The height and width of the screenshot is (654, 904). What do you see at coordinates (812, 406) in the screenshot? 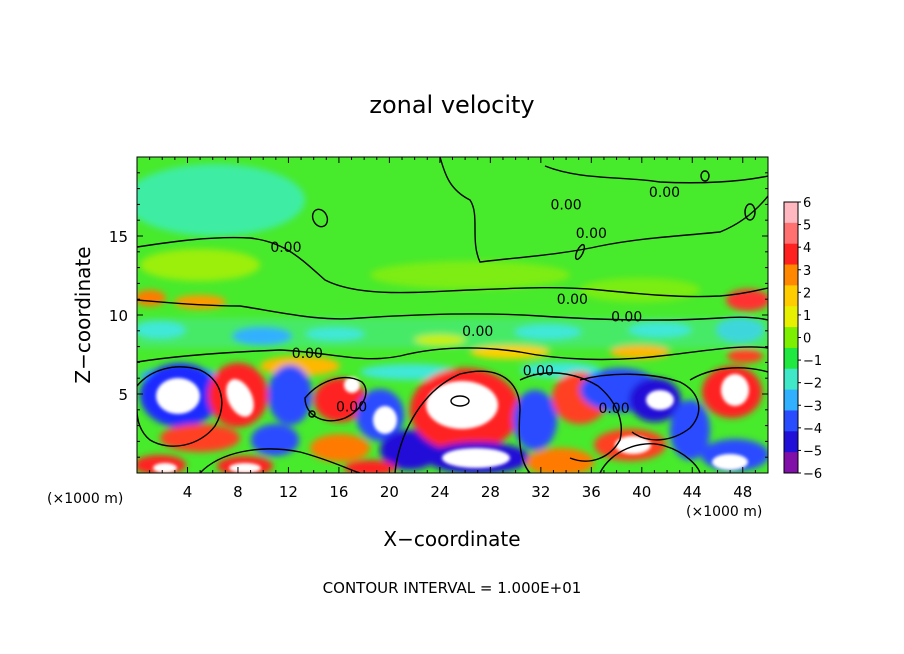
I see `colorbar-label: −3` at bounding box center [812, 406].